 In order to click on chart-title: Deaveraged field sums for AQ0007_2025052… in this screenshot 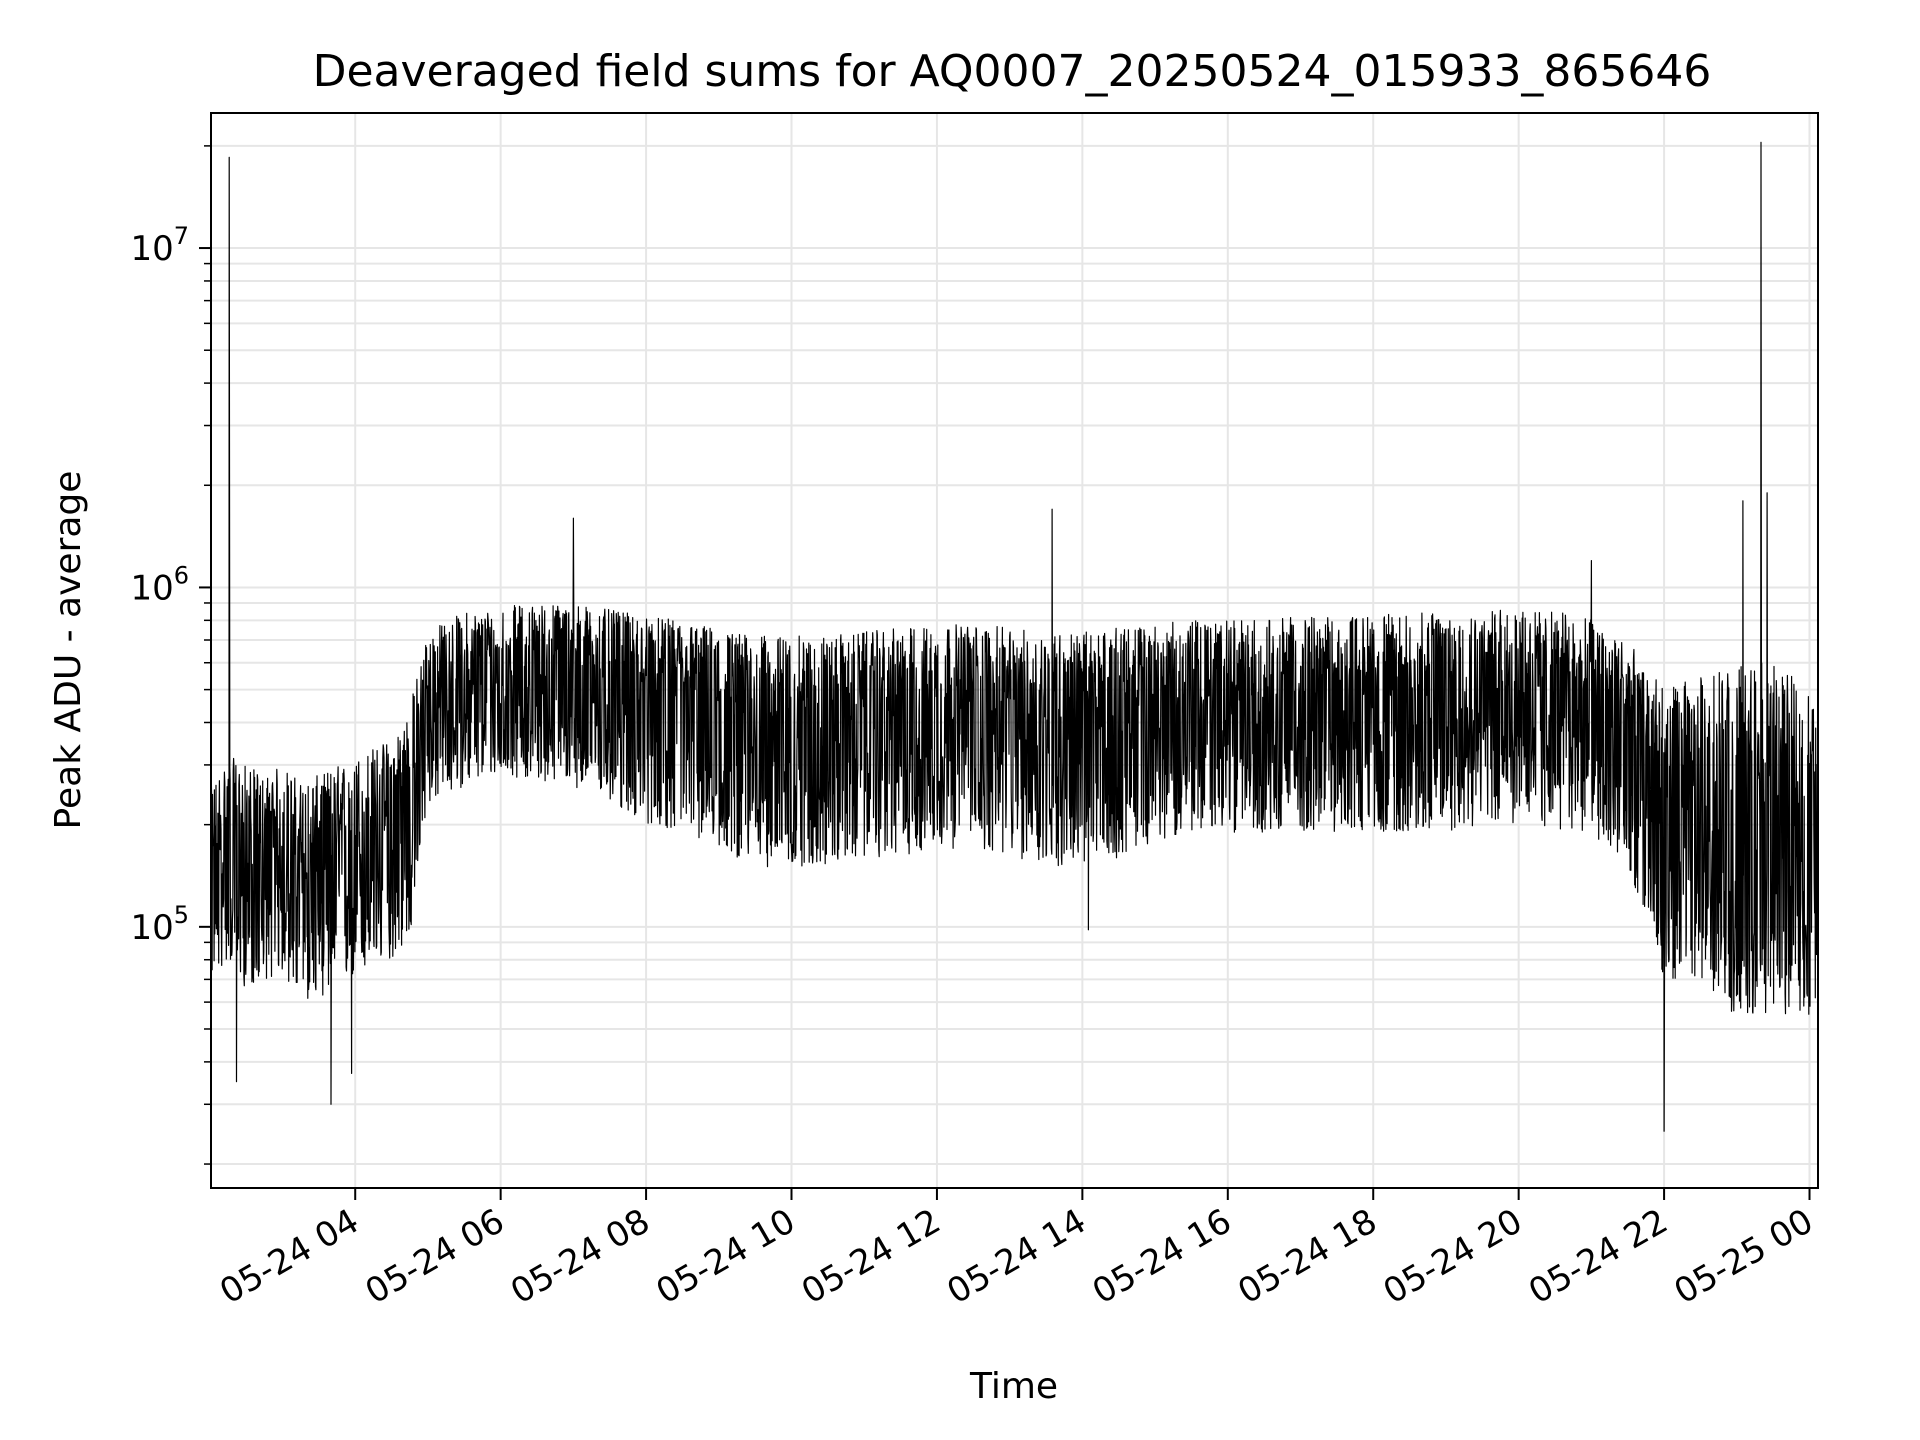, I will do `click(1012, 71)`.